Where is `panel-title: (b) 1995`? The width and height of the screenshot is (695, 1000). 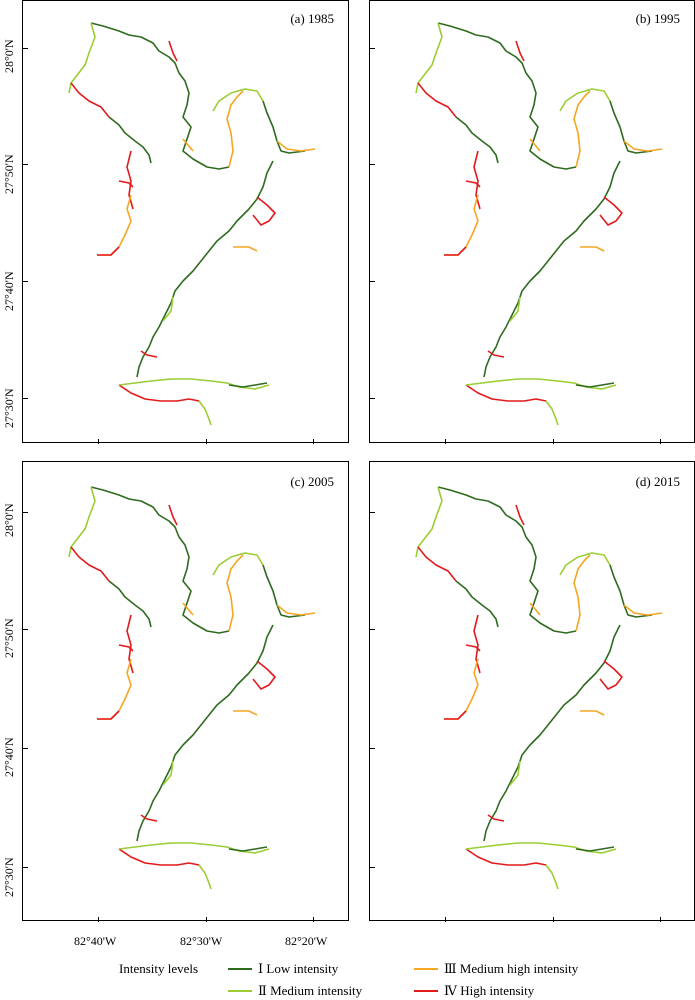 panel-title: (b) 1995 is located at coordinates (657, 18).